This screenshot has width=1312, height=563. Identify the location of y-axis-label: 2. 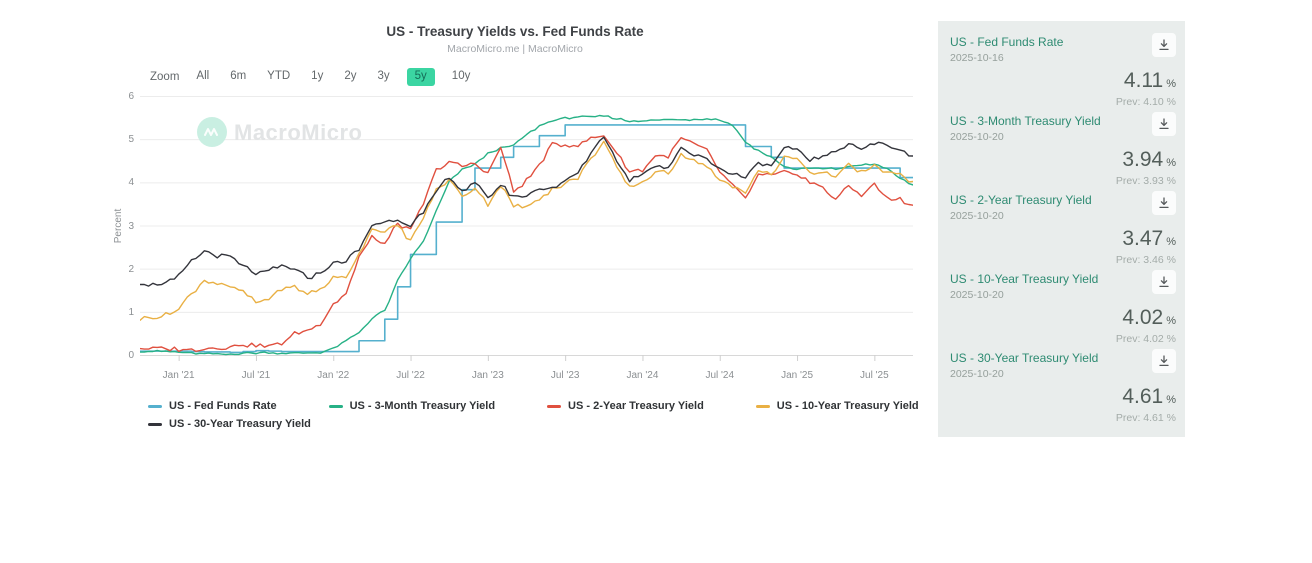
(131, 269).